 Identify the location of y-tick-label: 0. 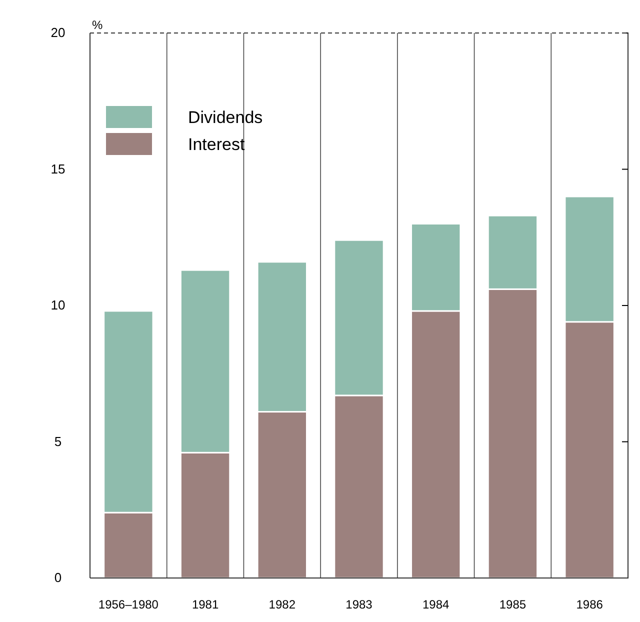
(58, 578).